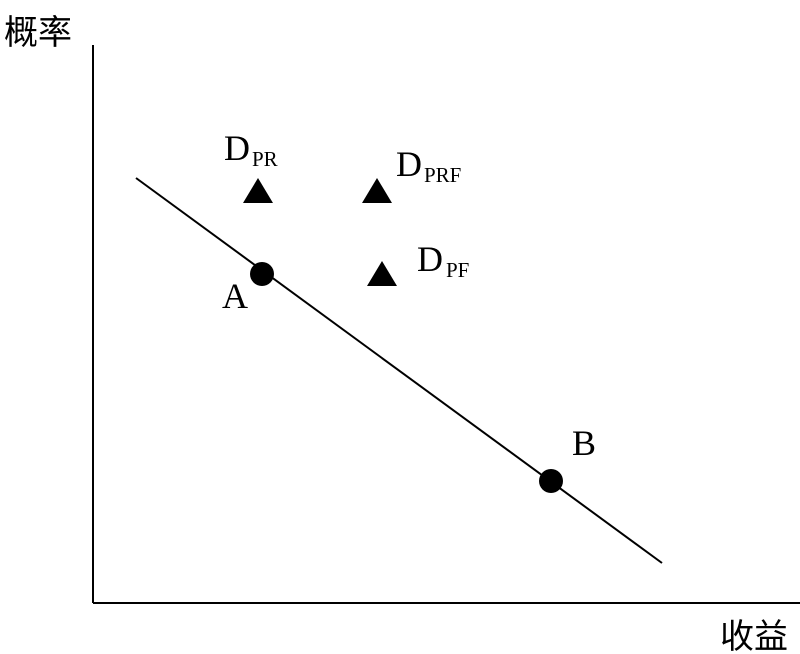 The height and width of the screenshot is (654, 800). Describe the element at coordinates (584, 443) in the screenshot. I see `point-label: B` at that location.